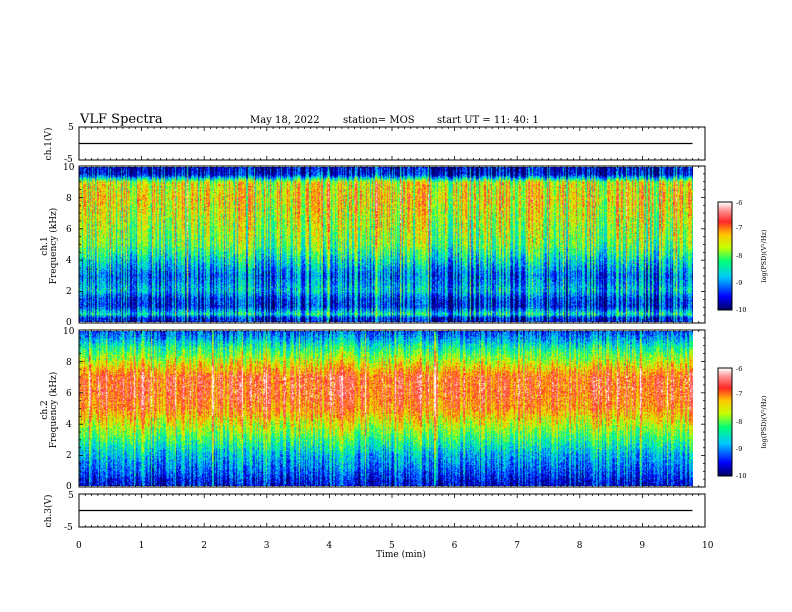  What do you see at coordinates (69, 292) in the screenshot?
I see `ch1-freq-tick-2: 2` at bounding box center [69, 292].